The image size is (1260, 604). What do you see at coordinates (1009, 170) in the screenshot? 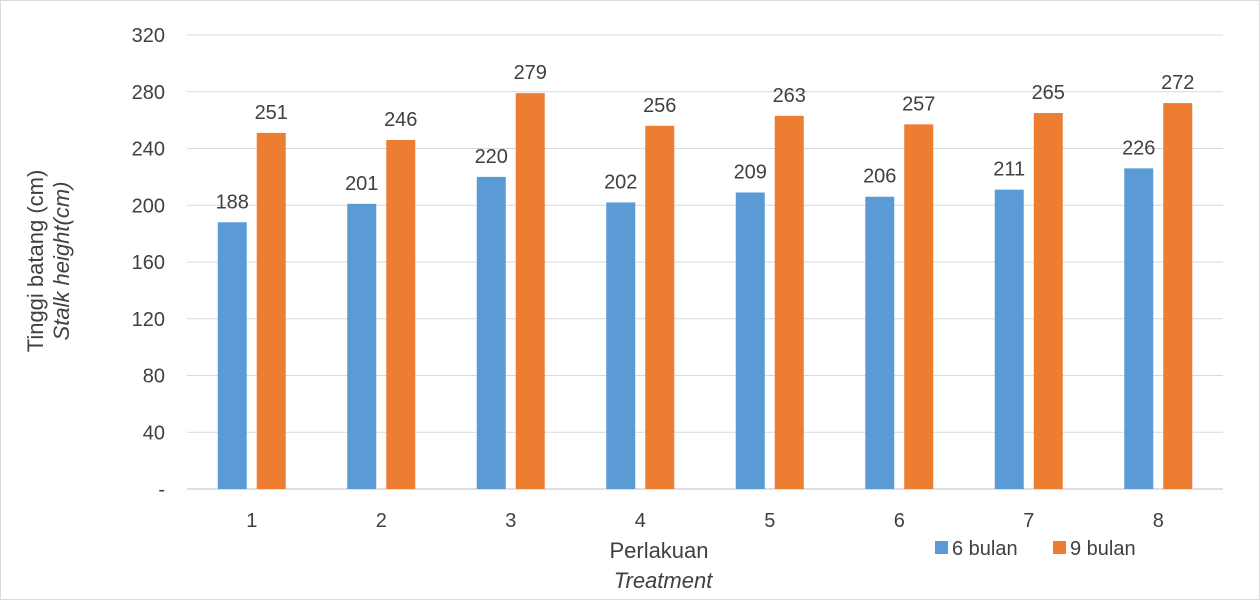
I see `data-label: 211` at bounding box center [1009, 170].